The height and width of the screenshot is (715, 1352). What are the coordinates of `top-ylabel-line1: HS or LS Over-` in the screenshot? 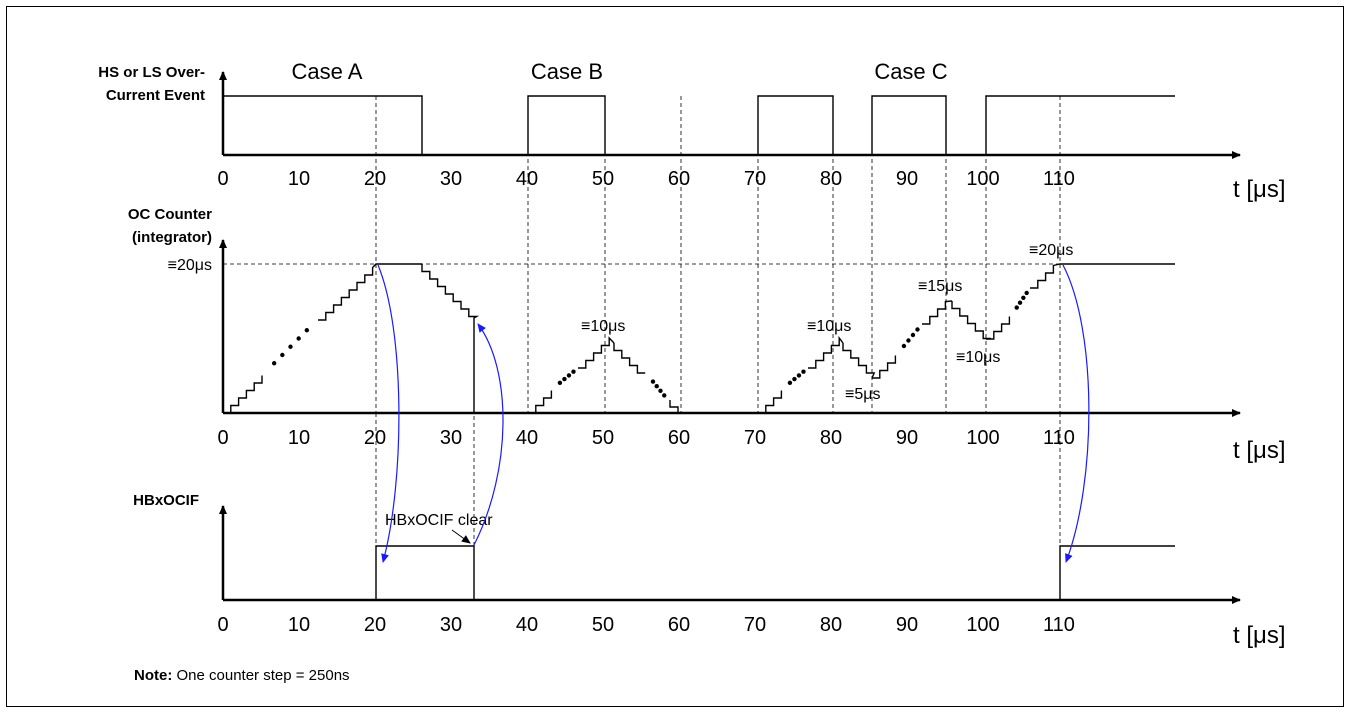 It's located at (151, 72).